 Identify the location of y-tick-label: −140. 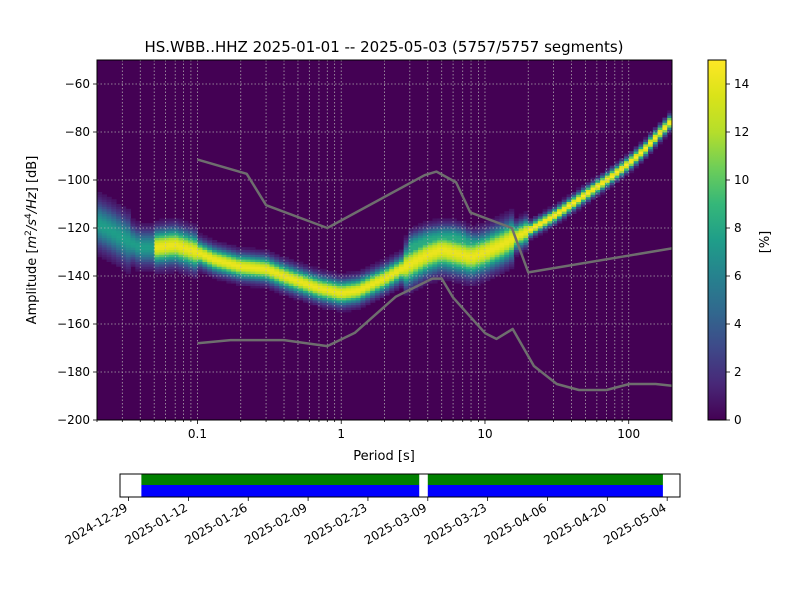
(73, 276).